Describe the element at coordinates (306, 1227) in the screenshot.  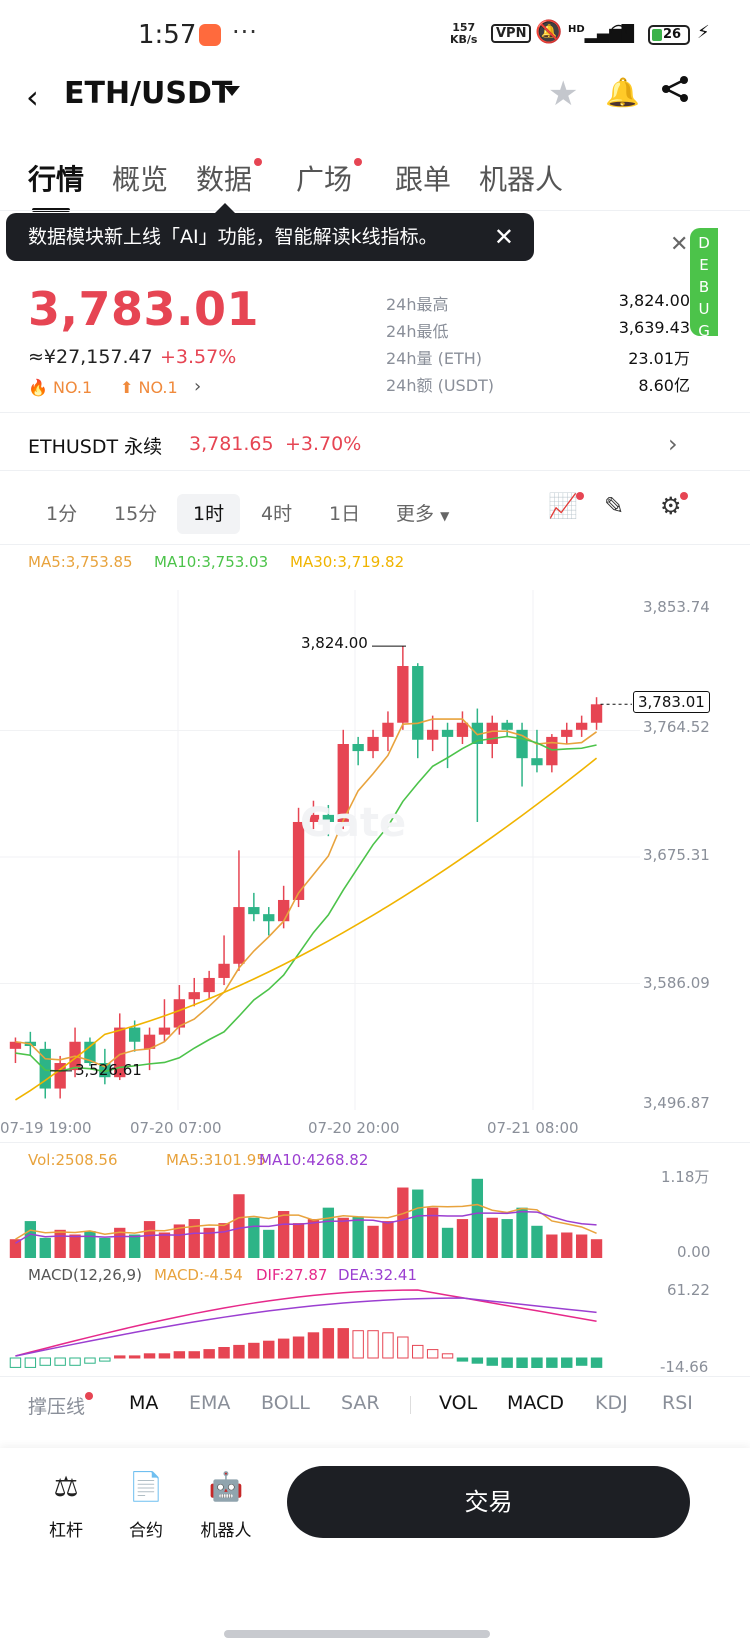
I see `volume-ma10-line` at that location.